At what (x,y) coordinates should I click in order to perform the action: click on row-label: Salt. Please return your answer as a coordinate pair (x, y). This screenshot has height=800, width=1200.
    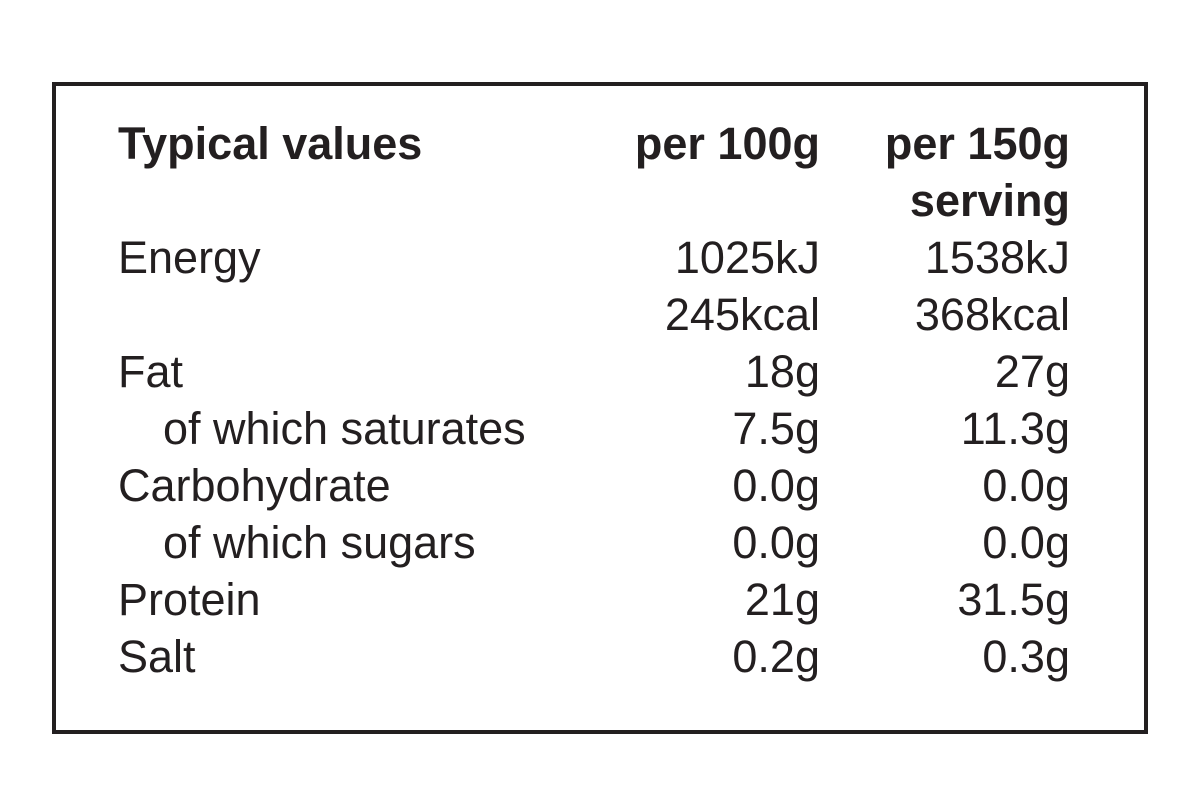
    Looking at the image, I should click on (157, 656).